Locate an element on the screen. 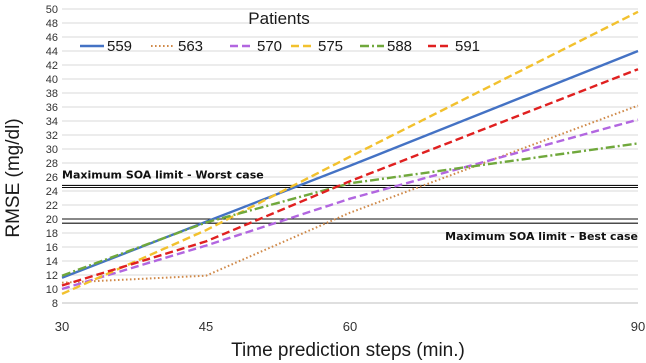 The image size is (646, 363). y-tick-label: 44 is located at coordinates (52, 52).